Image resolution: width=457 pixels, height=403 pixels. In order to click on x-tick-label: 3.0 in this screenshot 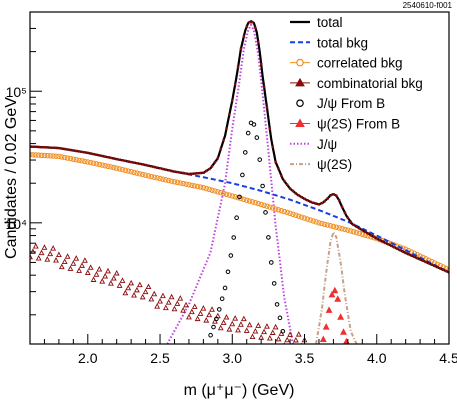, I will do `click(233, 358)`.